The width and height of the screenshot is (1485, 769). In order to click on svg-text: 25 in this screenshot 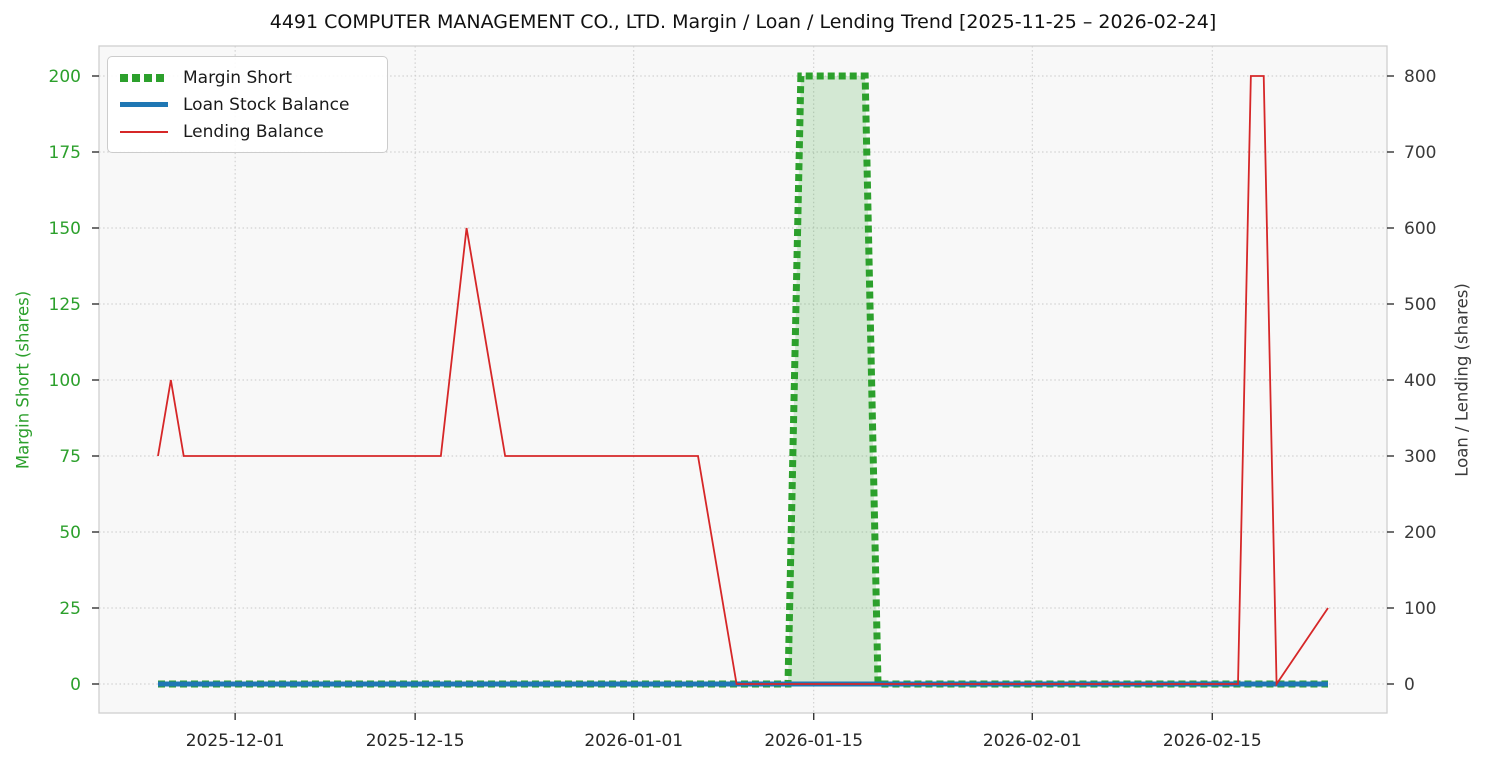, I will do `click(70, 609)`.